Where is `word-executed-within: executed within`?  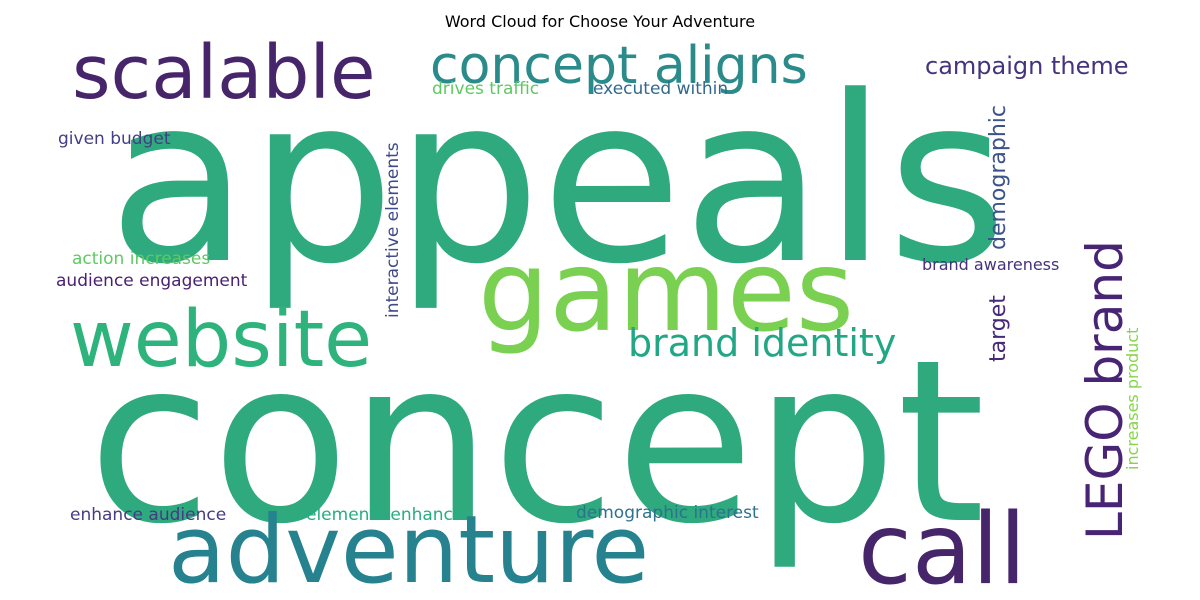
word-executed-within: executed within is located at coordinates (660, 89).